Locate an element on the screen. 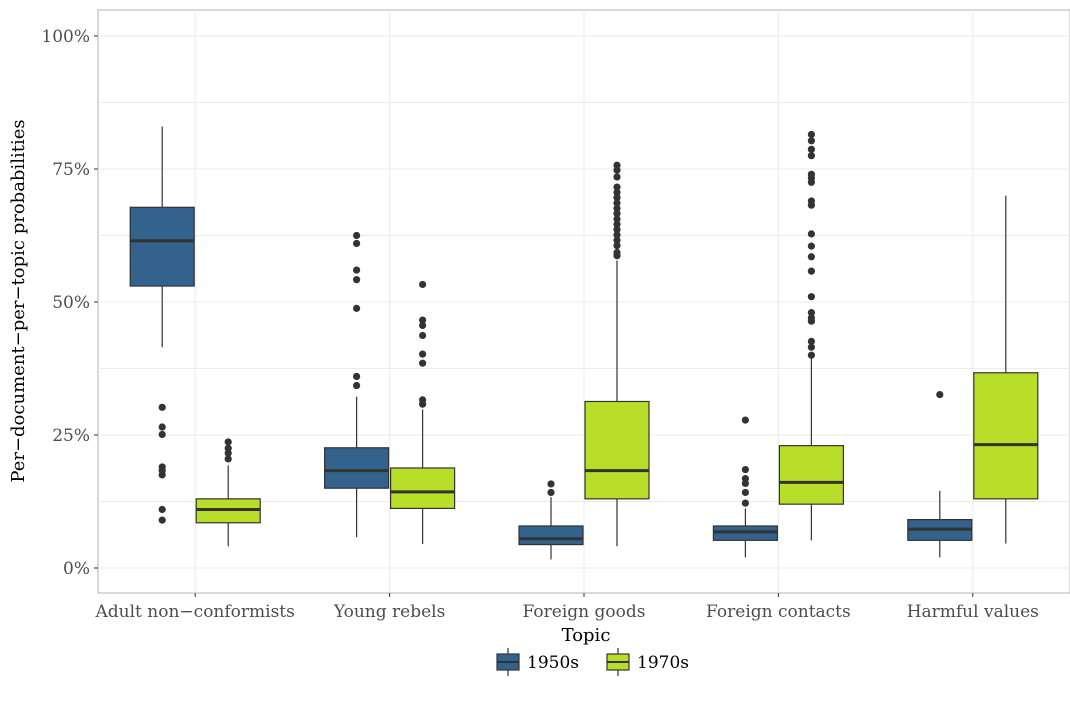 This screenshot has height=702, width=1070. y-tick-label: 0% is located at coordinates (76, 569).